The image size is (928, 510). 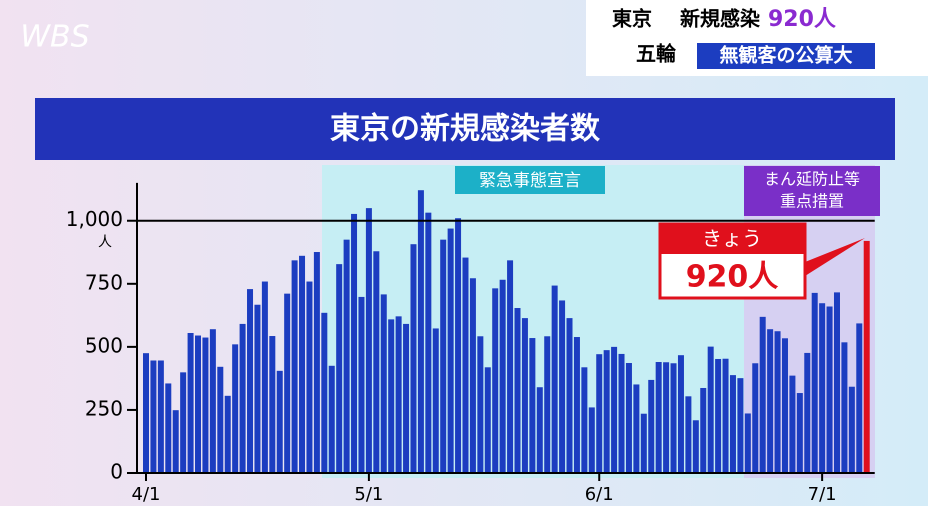 I want to click on callout-top, so click(x=732, y=239).